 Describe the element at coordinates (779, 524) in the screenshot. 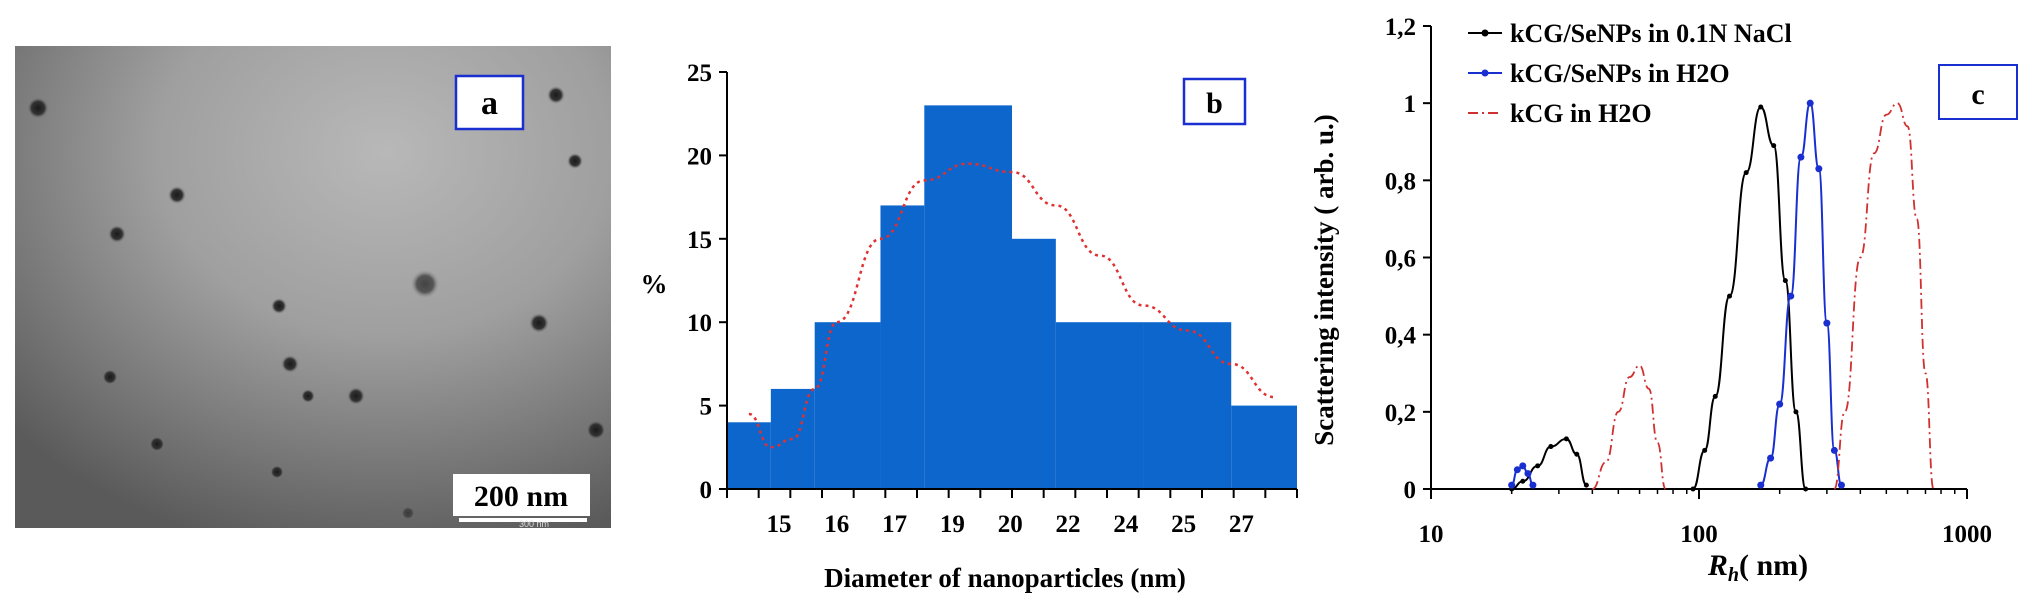

I see `b-x-tick-label-0: 15` at that location.